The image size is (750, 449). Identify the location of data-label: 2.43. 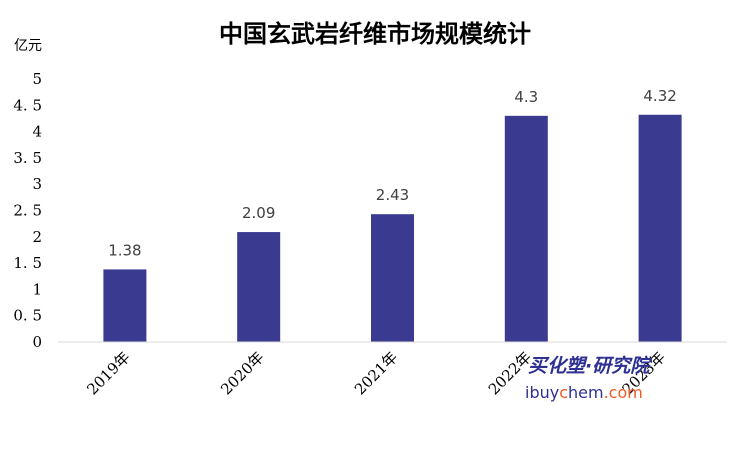
(392, 195).